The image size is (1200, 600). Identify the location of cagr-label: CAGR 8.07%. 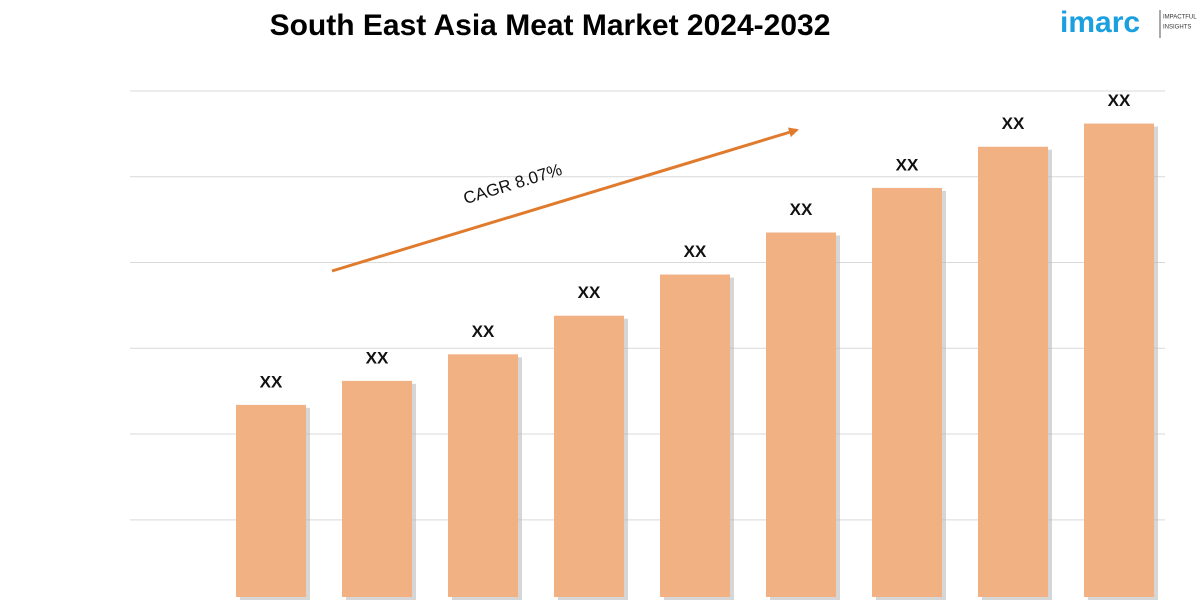
(512, 184).